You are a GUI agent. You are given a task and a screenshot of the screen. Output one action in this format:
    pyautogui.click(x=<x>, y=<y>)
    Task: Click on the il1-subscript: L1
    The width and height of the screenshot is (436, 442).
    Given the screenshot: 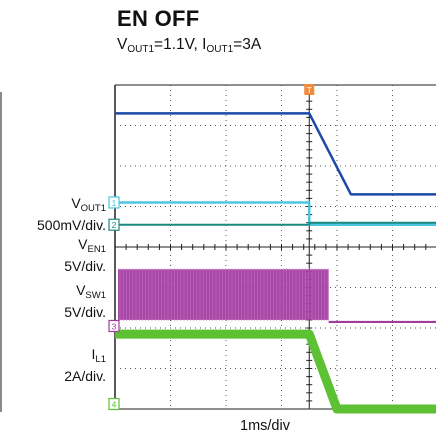 What is the action you would take?
    pyautogui.click(x=100, y=359)
    